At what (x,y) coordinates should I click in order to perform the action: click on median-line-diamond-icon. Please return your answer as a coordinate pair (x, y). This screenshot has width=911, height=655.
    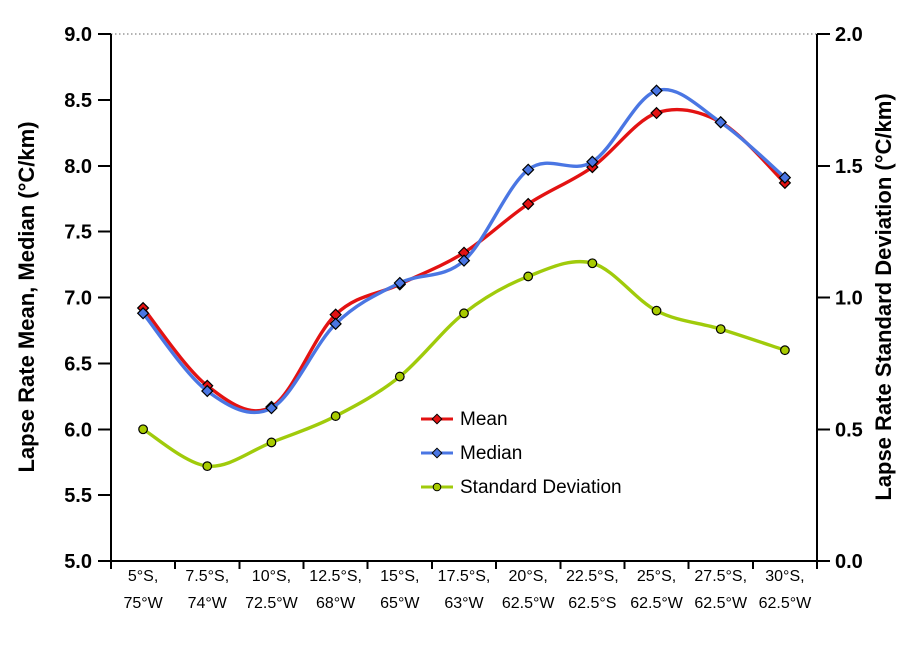
    Looking at the image, I should click on (437, 453).